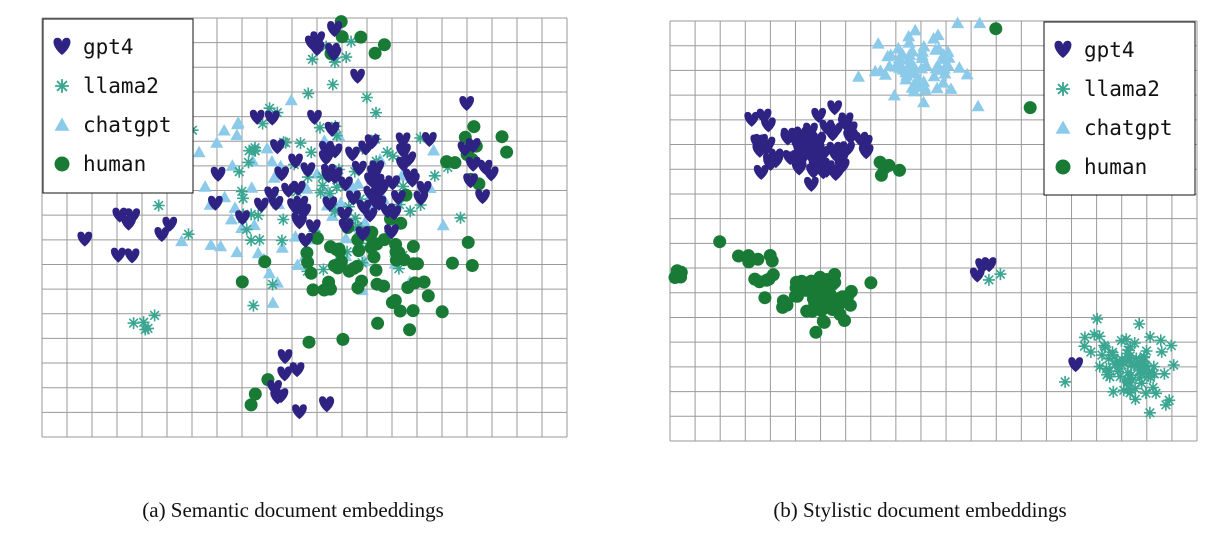  What do you see at coordinates (1063, 89) in the screenshot?
I see `legend-marker-llama2` at bounding box center [1063, 89].